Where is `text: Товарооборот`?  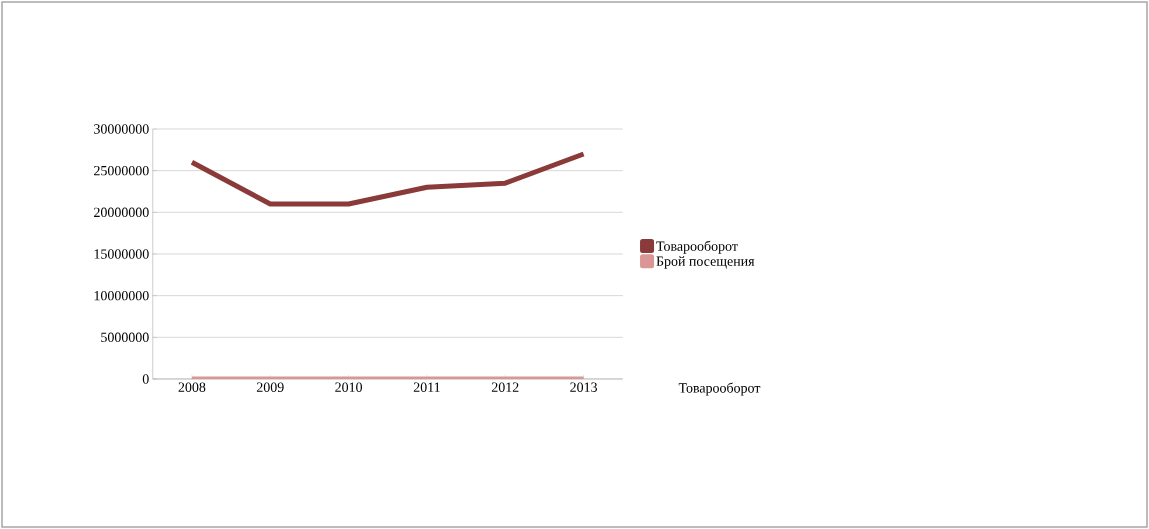
text: Товарооборот is located at coordinates (719, 389).